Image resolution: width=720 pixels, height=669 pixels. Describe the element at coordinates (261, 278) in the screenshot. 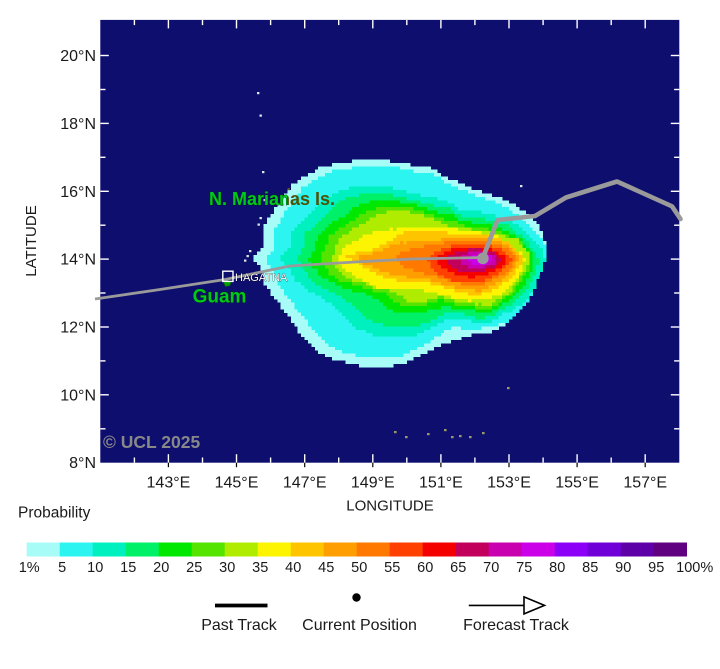

I see `svg-text: HAGATNA` at that location.